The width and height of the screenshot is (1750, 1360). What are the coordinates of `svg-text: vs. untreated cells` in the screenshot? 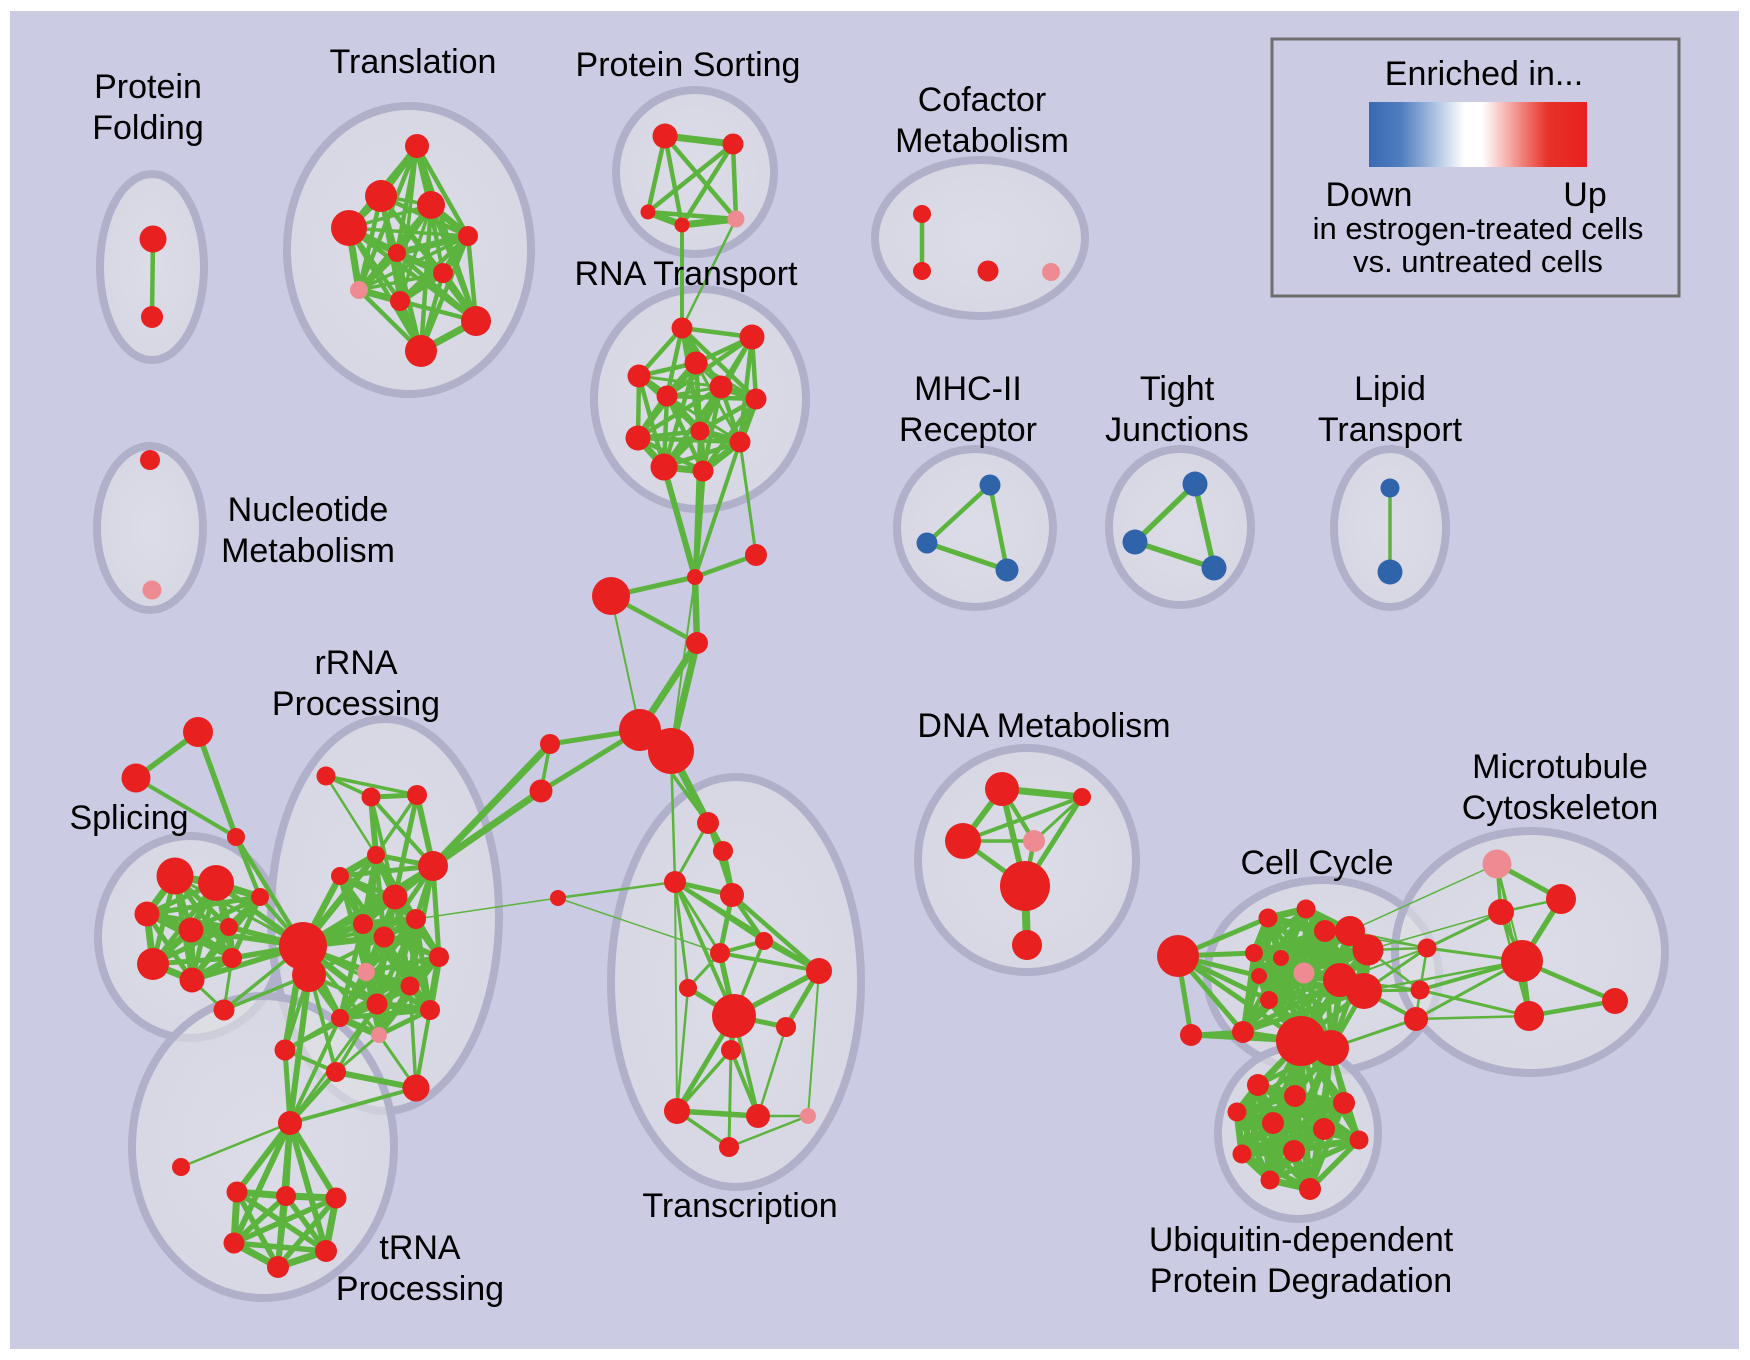 It's located at (1478, 261).